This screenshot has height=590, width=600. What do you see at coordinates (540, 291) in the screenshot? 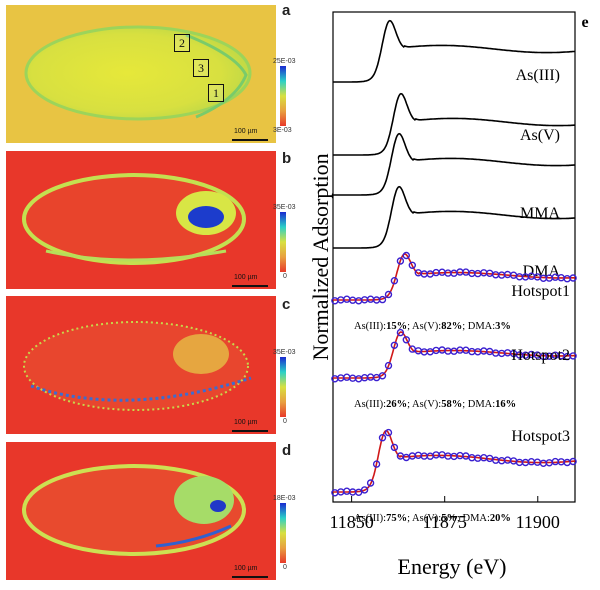
I see `series-label: Hotspot1` at bounding box center [540, 291].